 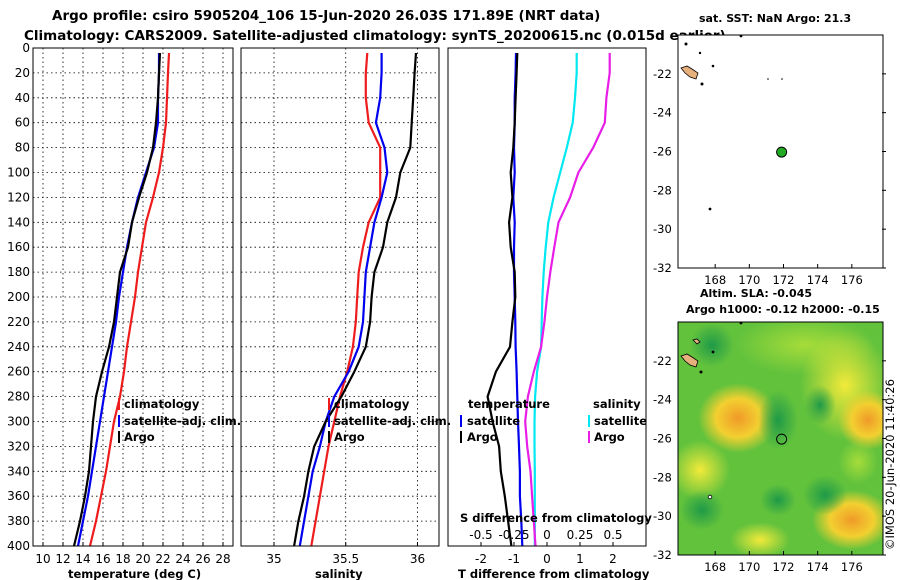 What do you see at coordinates (783, 309) in the screenshot?
I see `sla-map-title-line2: Argo h1000: -0.12 h2000: -0.15` at bounding box center [783, 309].